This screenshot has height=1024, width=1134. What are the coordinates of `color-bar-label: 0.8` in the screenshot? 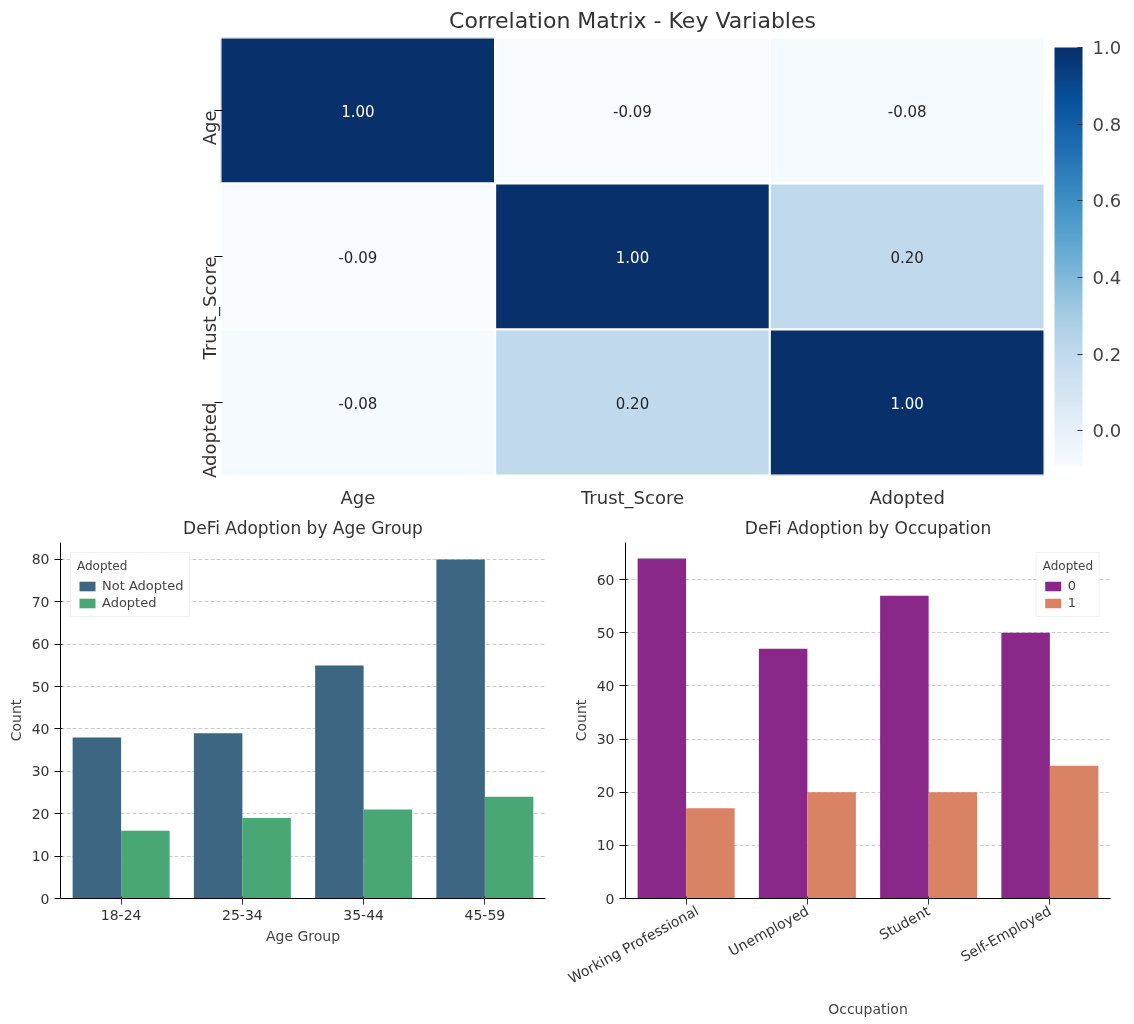 It's located at (1107, 124).